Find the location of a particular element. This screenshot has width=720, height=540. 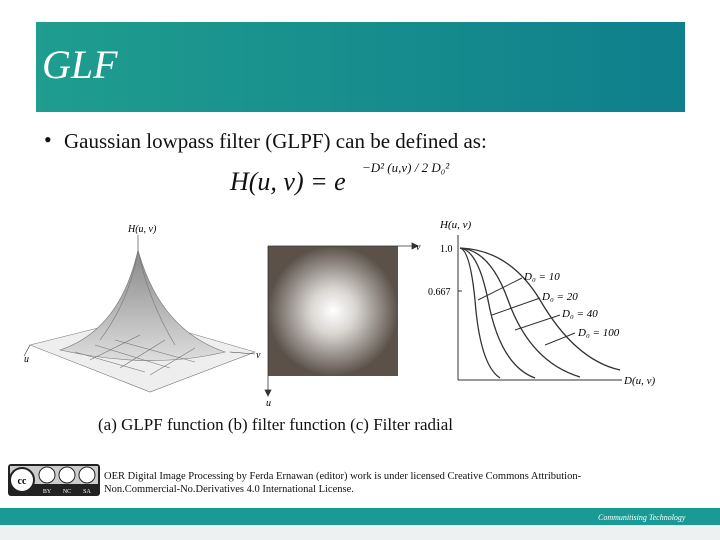

axis-label: D(u, v) is located at coordinates (639, 381).